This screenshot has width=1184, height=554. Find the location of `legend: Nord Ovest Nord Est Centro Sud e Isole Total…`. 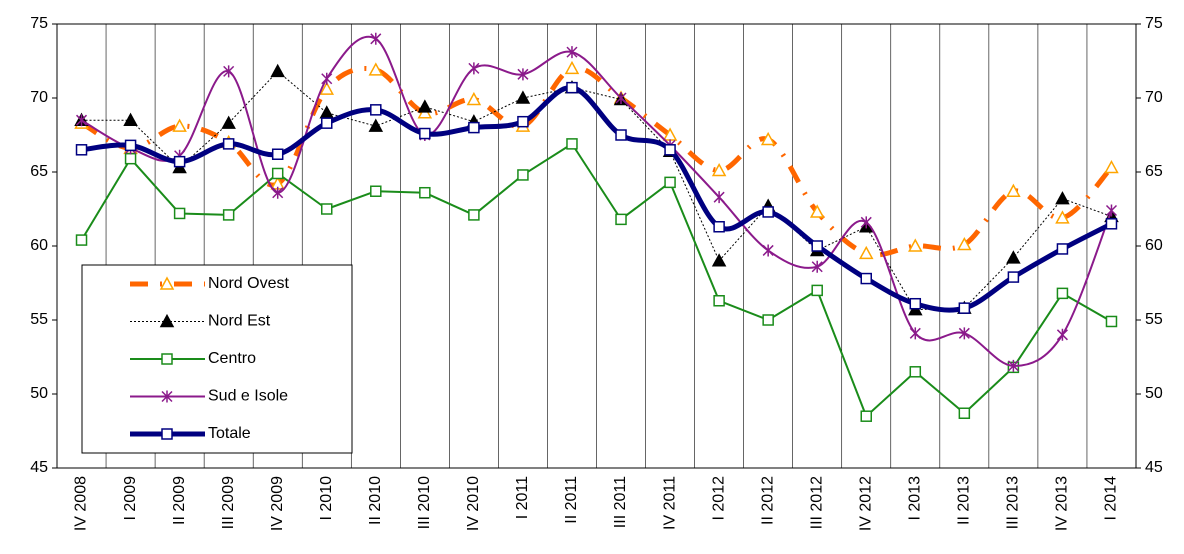

legend: Nord Ovest Nord Est Centro Sud e Isole Total… is located at coordinates (217, 359).